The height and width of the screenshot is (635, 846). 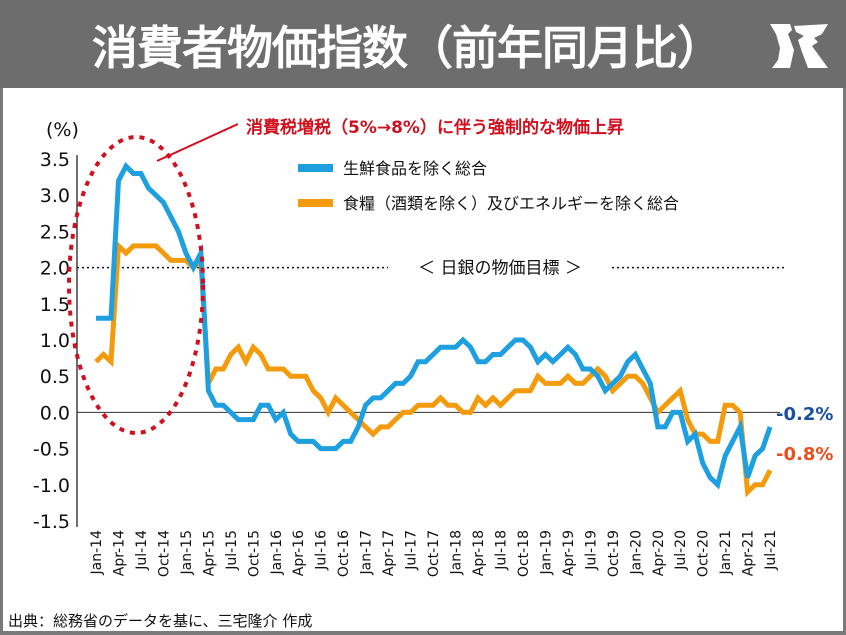 What do you see at coordinates (511, 203) in the screenshot?
I see `legend-label: 食糧（酒類を除く）及びエネルギーを除く総合` at bounding box center [511, 203].